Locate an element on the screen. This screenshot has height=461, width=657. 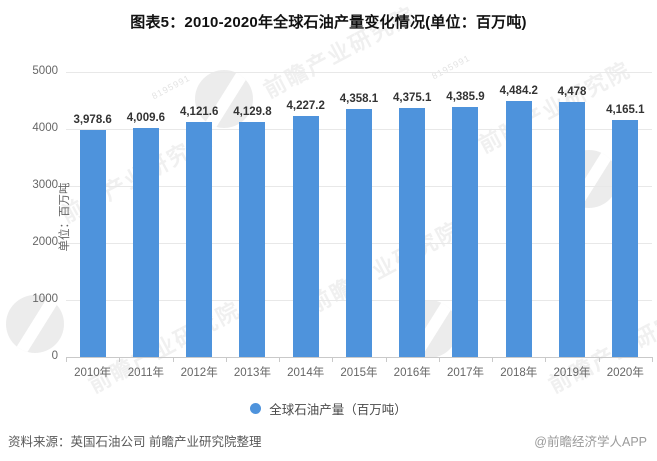
bar-value-label: 4,484.2 is located at coordinates (518, 91).